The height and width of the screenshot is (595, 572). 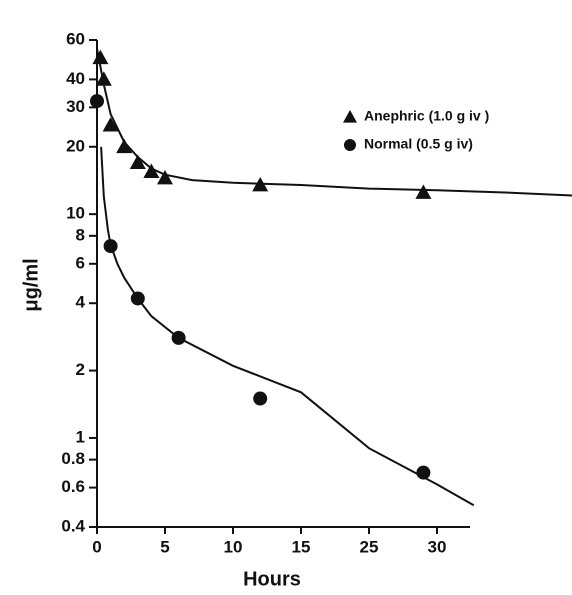 What do you see at coordinates (437, 546) in the screenshot?
I see `x-tick-label: 30` at bounding box center [437, 546].